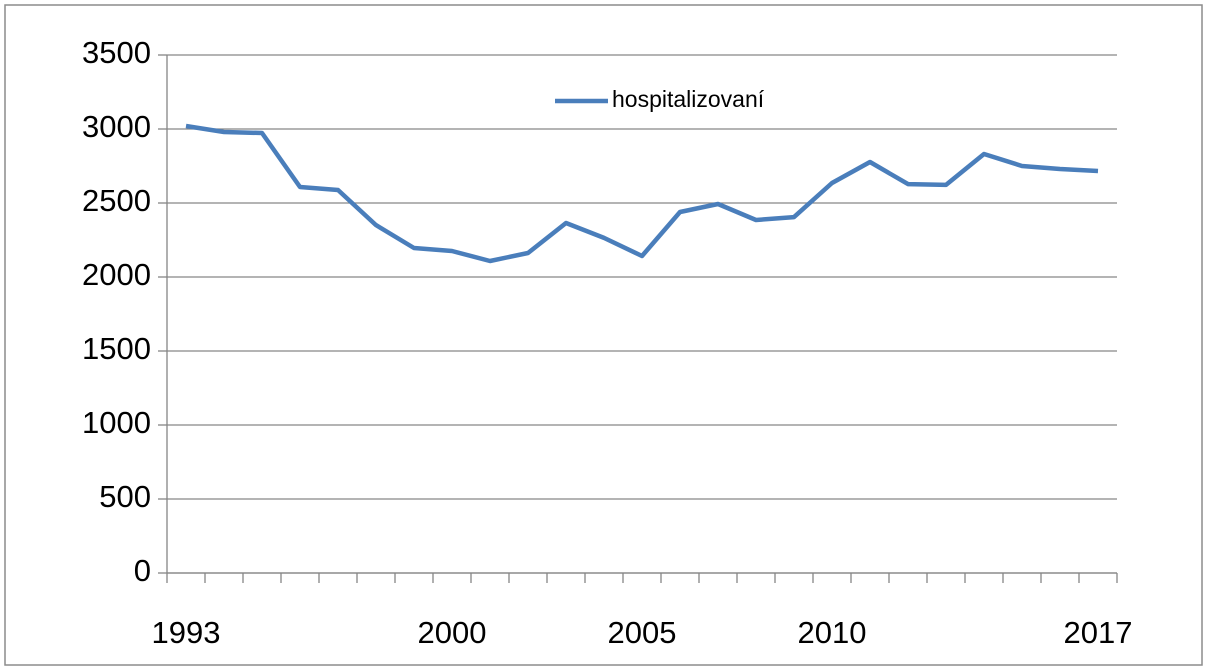 This screenshot has height=670, width=1207. Describe the element at coordinates (125, 496) in the screenshot. I see `y-tick-label: 500` at that location.